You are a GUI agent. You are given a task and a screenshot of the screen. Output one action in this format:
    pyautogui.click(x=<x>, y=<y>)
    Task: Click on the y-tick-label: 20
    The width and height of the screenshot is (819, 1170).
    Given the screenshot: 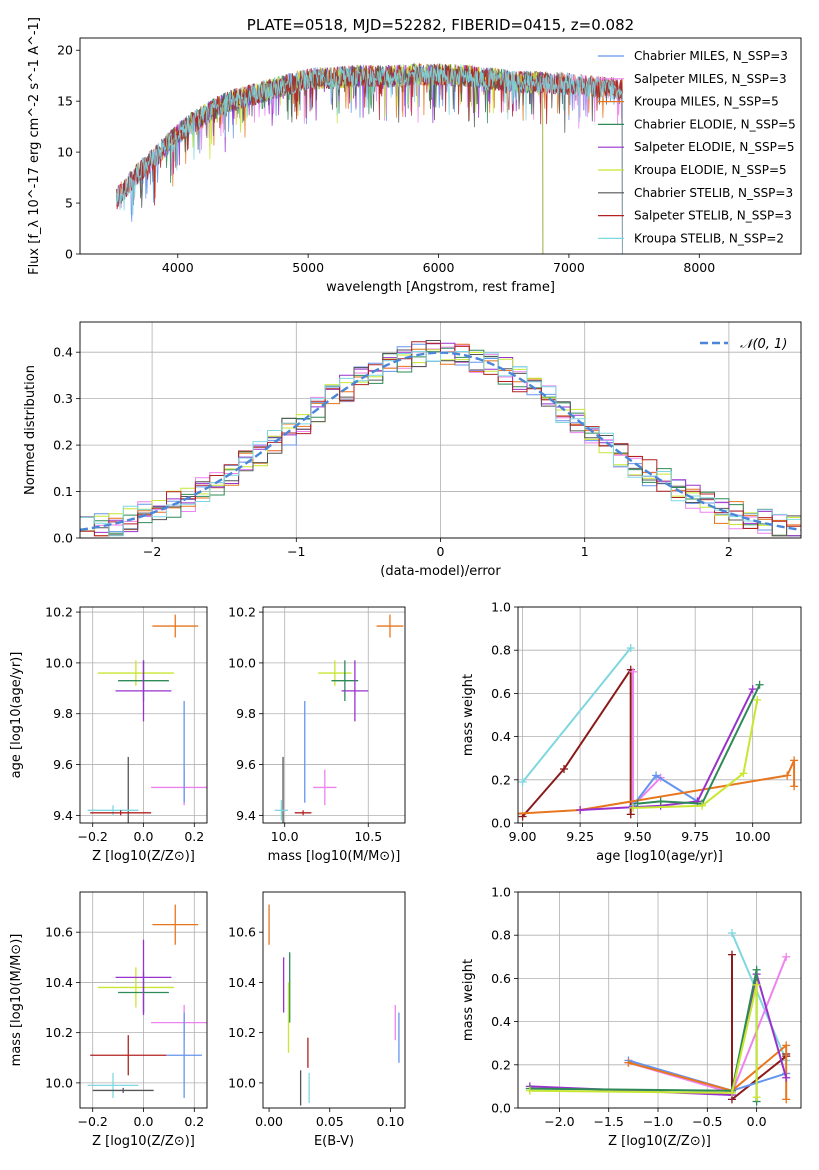 What is the action you would take?
    pyautogui.click(x=65, y=50)
    